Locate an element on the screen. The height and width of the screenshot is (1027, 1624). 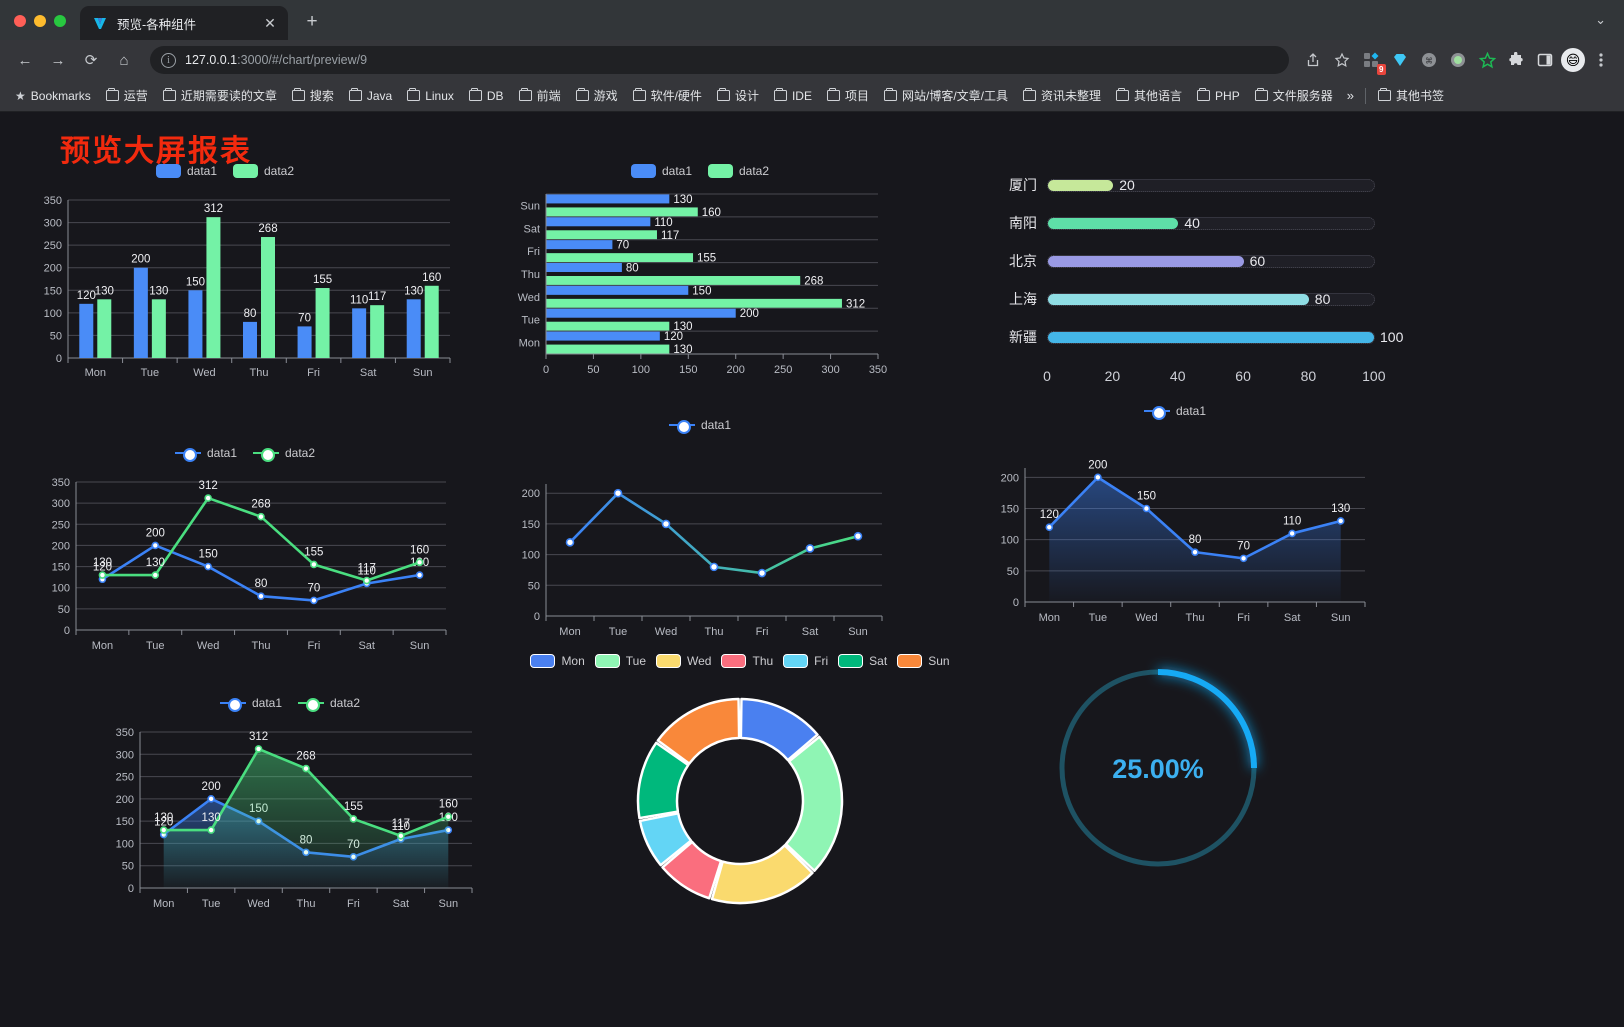
progress-row: 北京 60 is located at coordinates (1185, 261).